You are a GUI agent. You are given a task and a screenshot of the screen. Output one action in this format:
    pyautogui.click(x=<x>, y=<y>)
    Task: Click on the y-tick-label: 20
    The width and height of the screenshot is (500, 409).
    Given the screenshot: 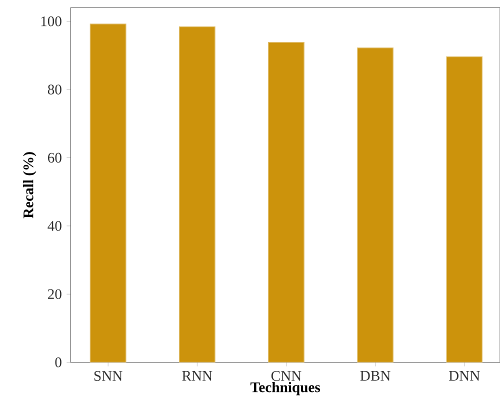 What is the action you would take?
    pyautogui.click(x=55, y=294)
    